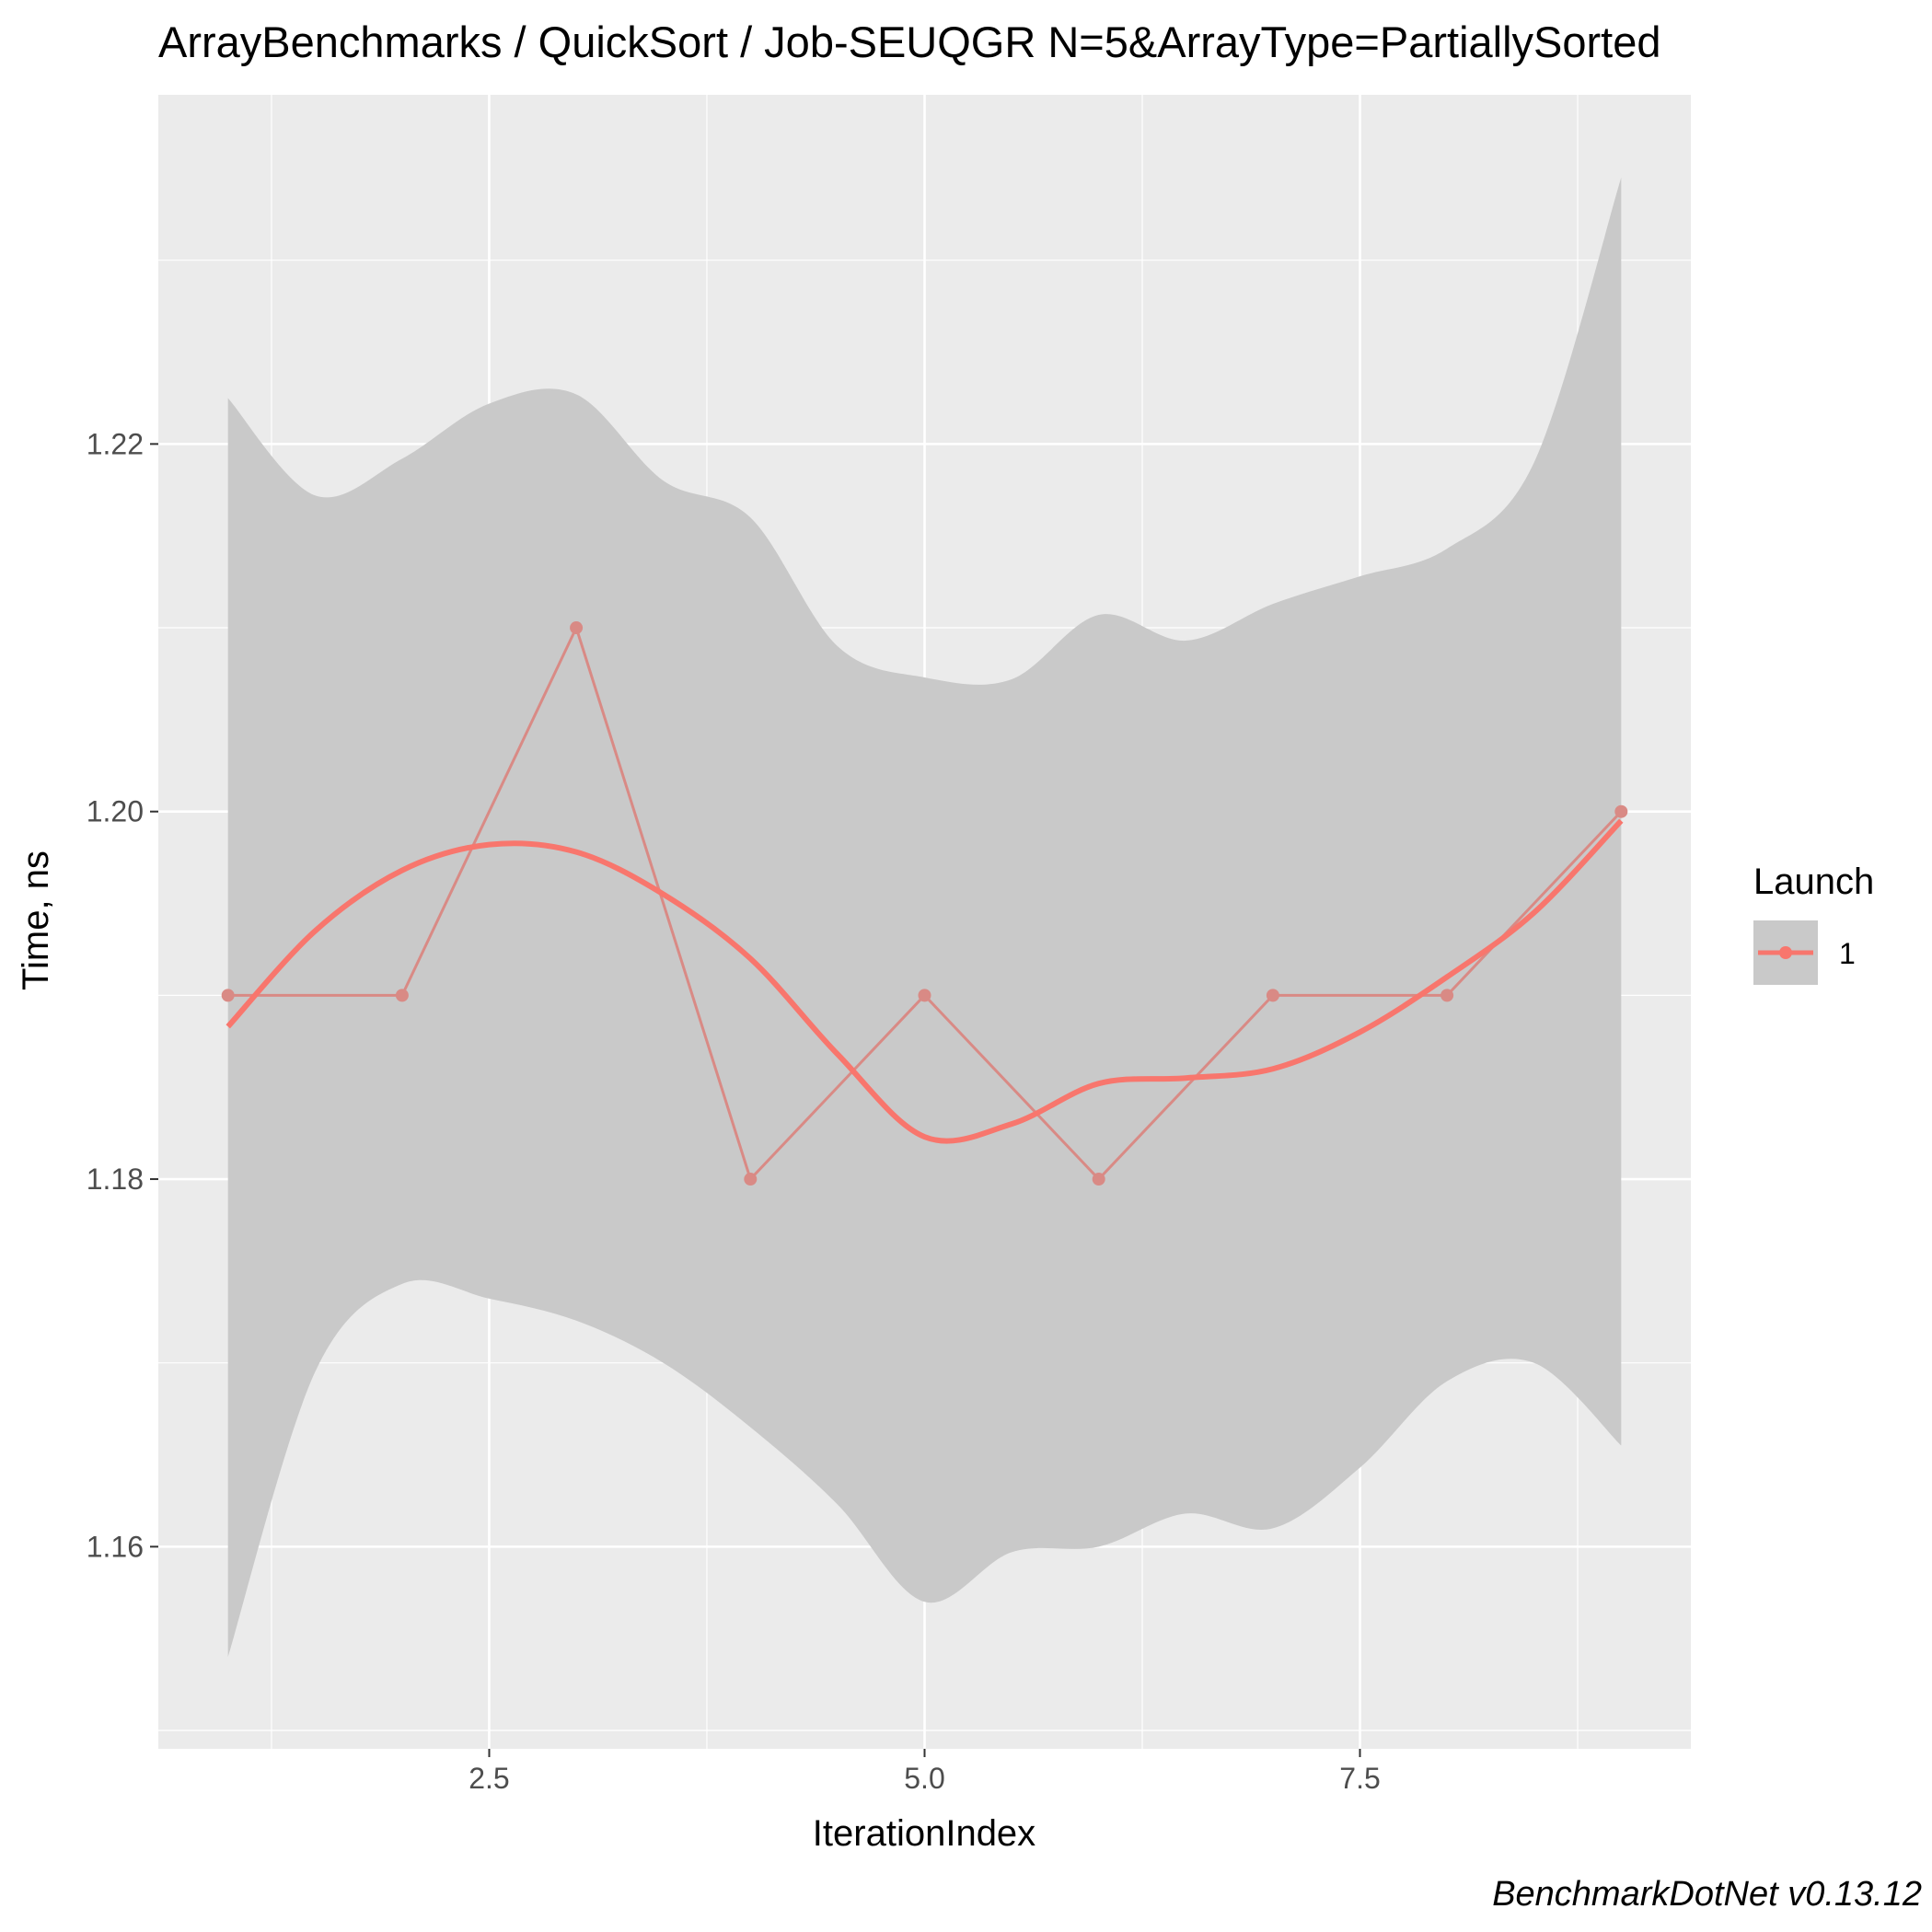  I want to click on x-axis: 2.5 5.0 7.5, so click(925, 1772).